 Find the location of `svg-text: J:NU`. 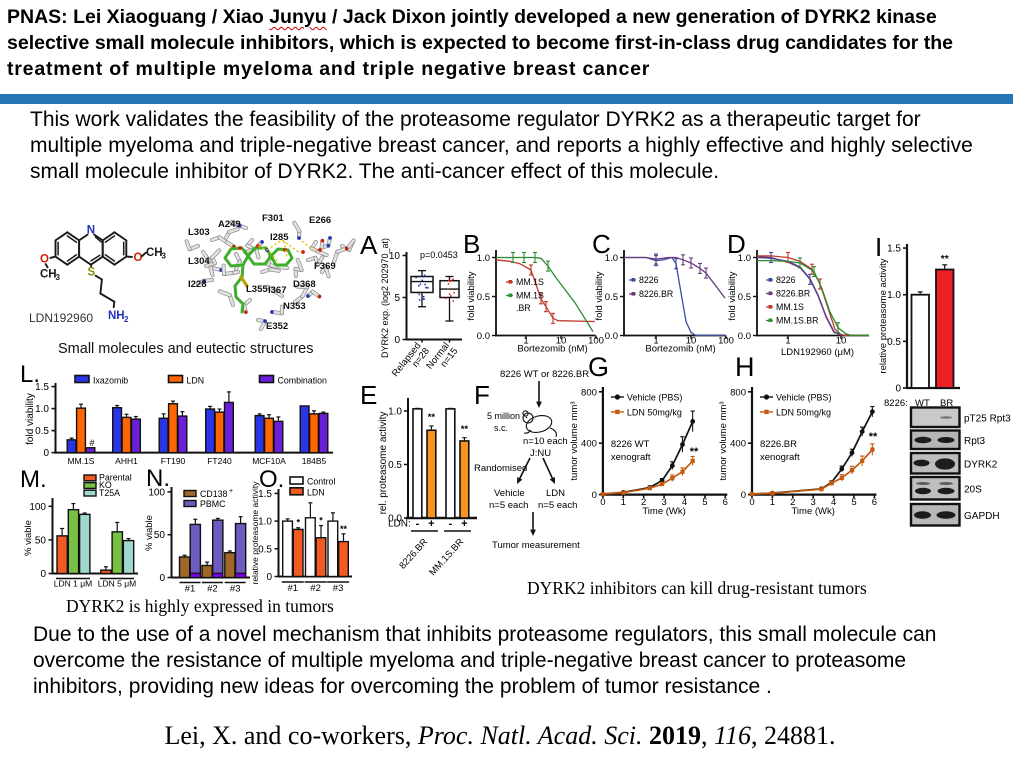

svg-text: J:NU is located at coordinates (540, 453).